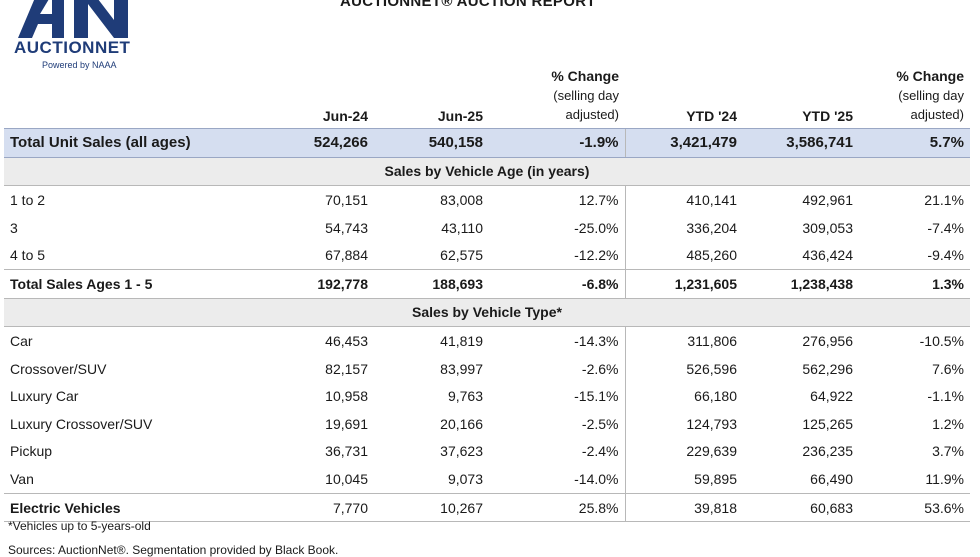 The height and width of the screenshot is (557, 980). Describe the element at coordinates (801, 143) in the screenshot. I see `cell-ytd25: 3,586,741` at that location.